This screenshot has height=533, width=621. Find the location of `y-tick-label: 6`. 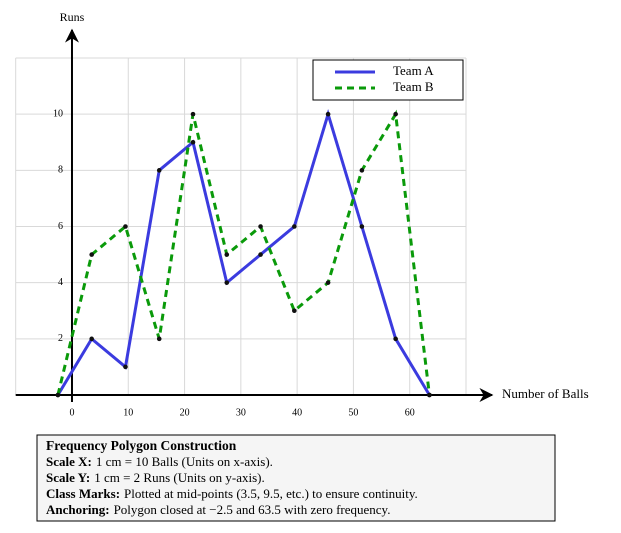

y-tick-label: 6 is located at coordinates (60, 226).